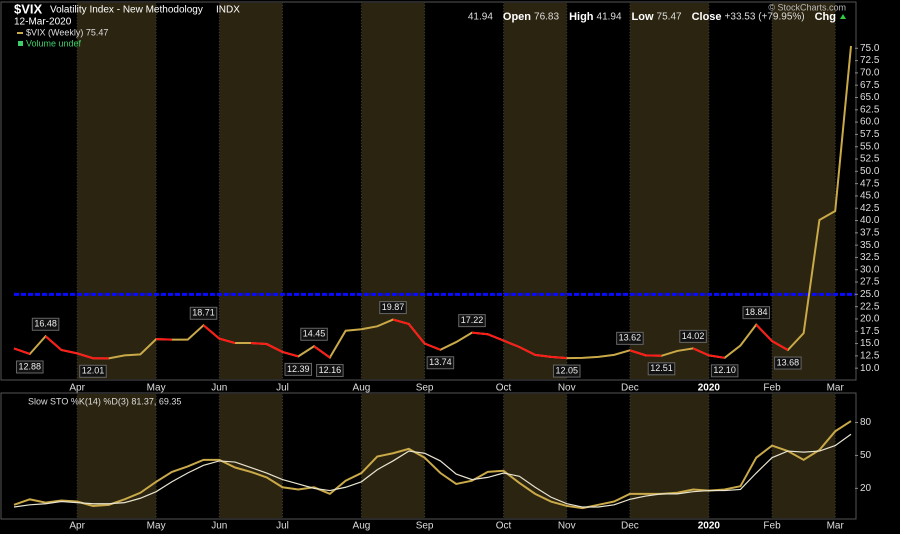 The width and height of the screenshot is (900, 534). What do you see at coordinates (393, 307) in the screenshot?
I see `value-label: 19.87` at bounding box center [393, 307].